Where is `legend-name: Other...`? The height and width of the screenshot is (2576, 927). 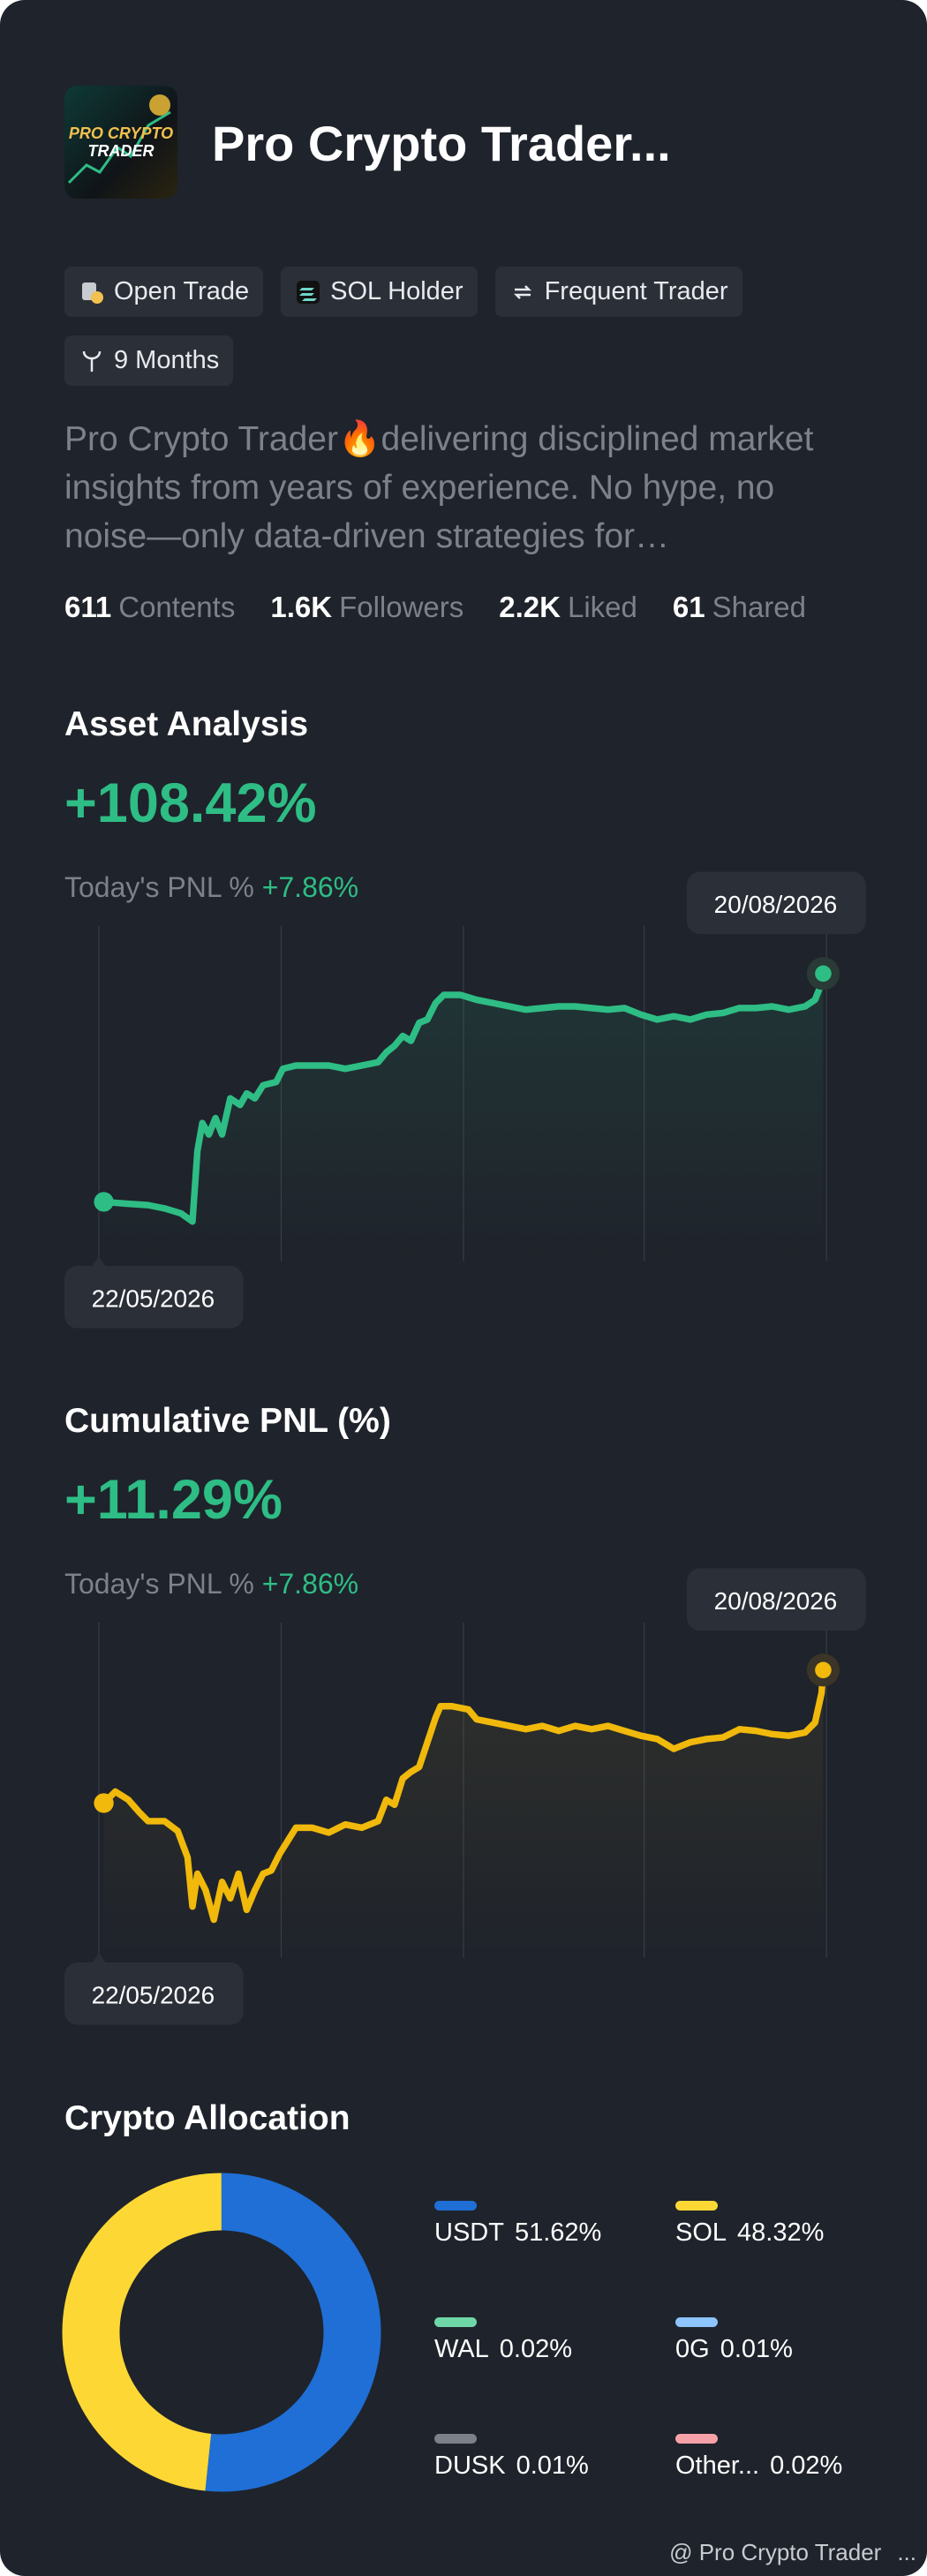 legend-name: Other... is located at coordinates (717, 2466).